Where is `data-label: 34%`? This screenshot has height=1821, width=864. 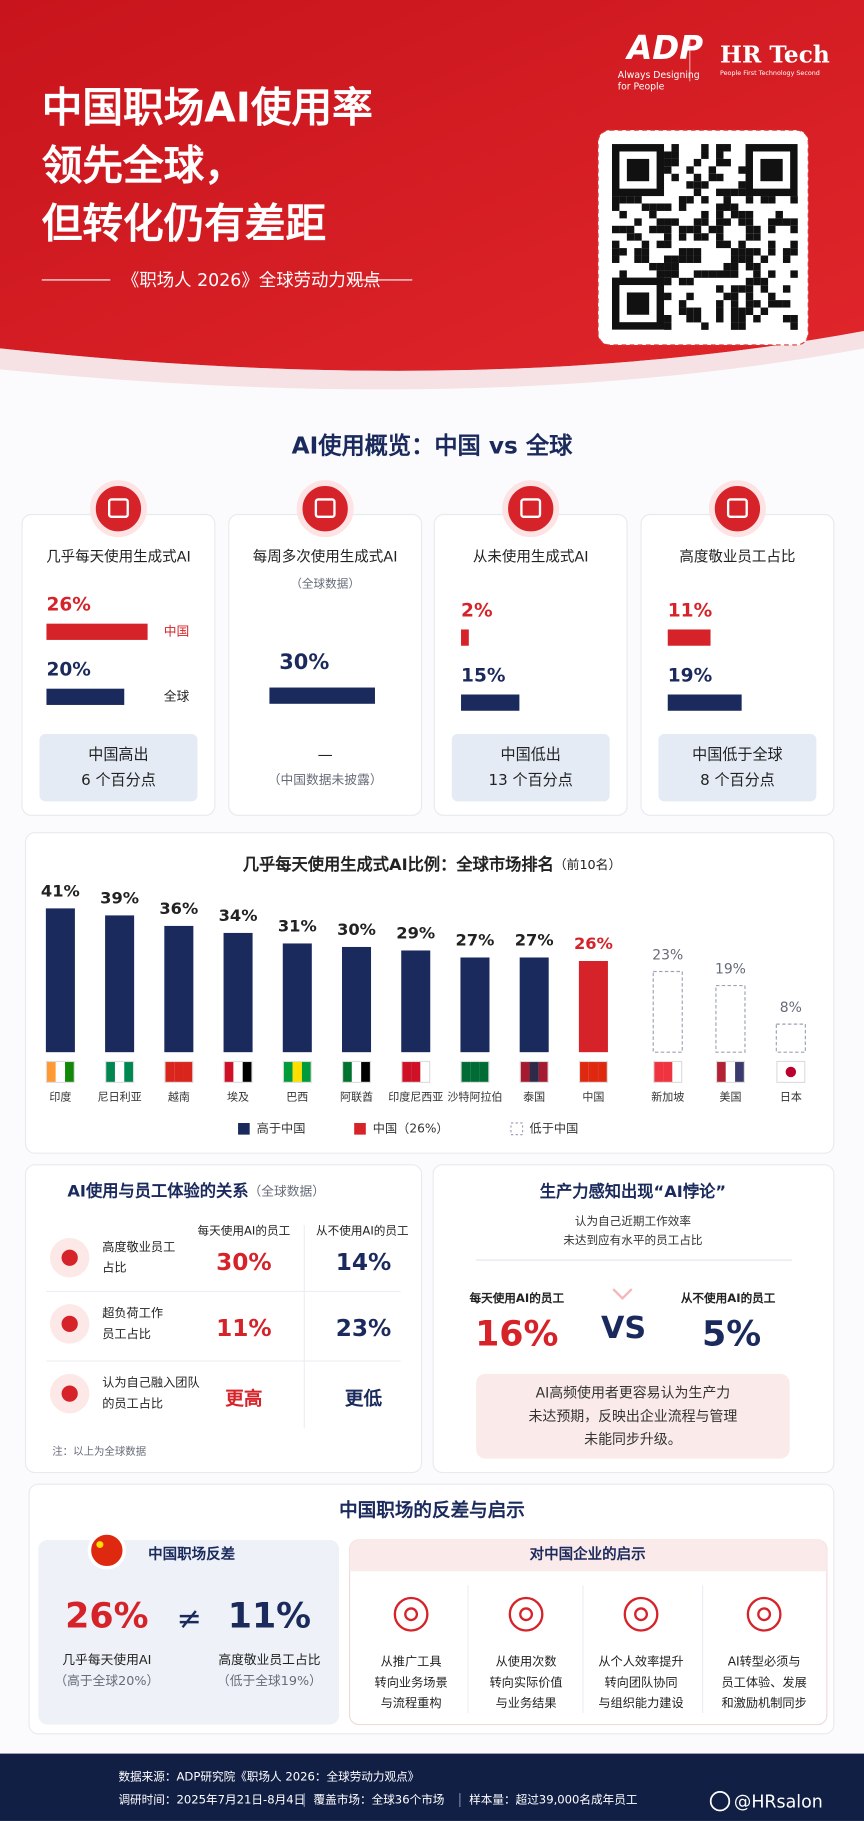 data-label: 34% is located at coordinates (238, 915).